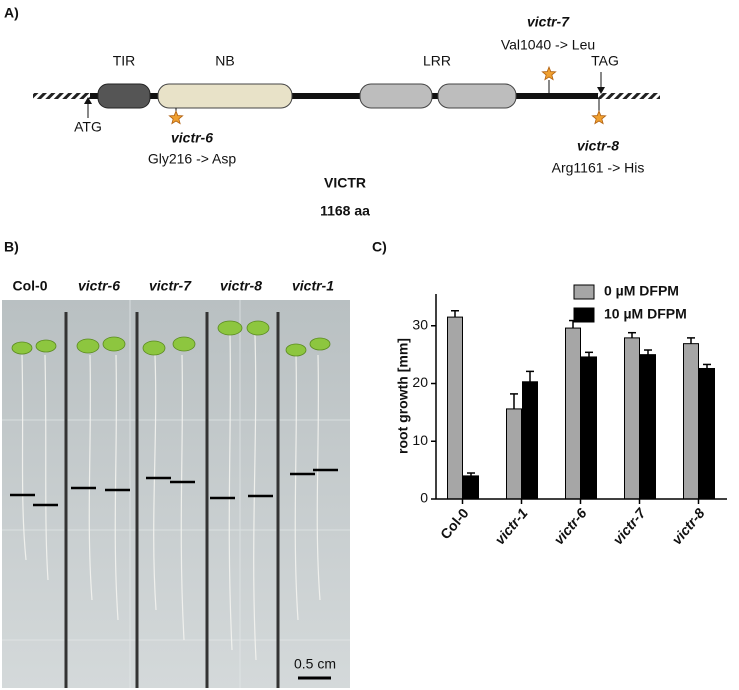  What do you see at coordinates (192, 138) in the screenshot?
I see `mutant-name: victr-6` at bounding box center [192, 138].